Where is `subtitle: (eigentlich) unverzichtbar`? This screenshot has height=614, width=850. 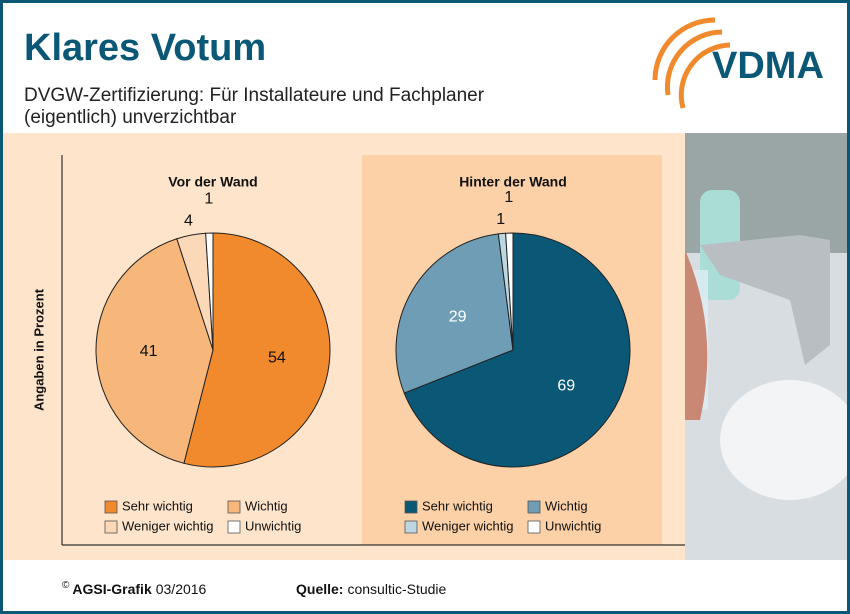 subtitle: (eigentlich) unverzichtbar is located at coordinates (130, 117).